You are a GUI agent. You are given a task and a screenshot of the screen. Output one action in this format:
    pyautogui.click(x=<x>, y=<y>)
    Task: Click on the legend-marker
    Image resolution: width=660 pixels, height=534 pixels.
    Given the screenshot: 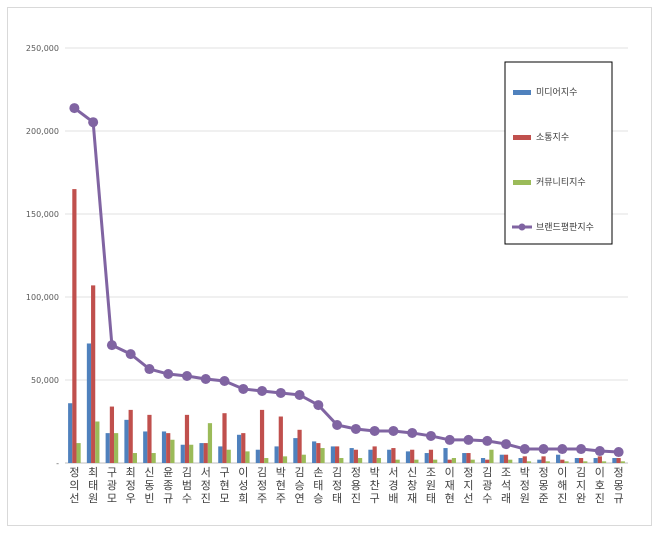 What is the action you would take?
    pyautogui.click(x=522, y=227)
    